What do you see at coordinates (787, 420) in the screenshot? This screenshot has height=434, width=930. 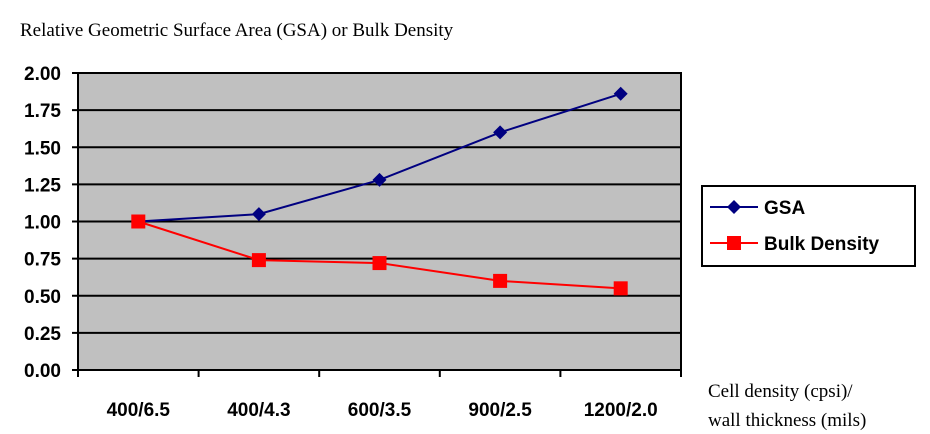 I see `x-axis-title-line2: wall thickness (mils)` at bounding box center [787, 420].